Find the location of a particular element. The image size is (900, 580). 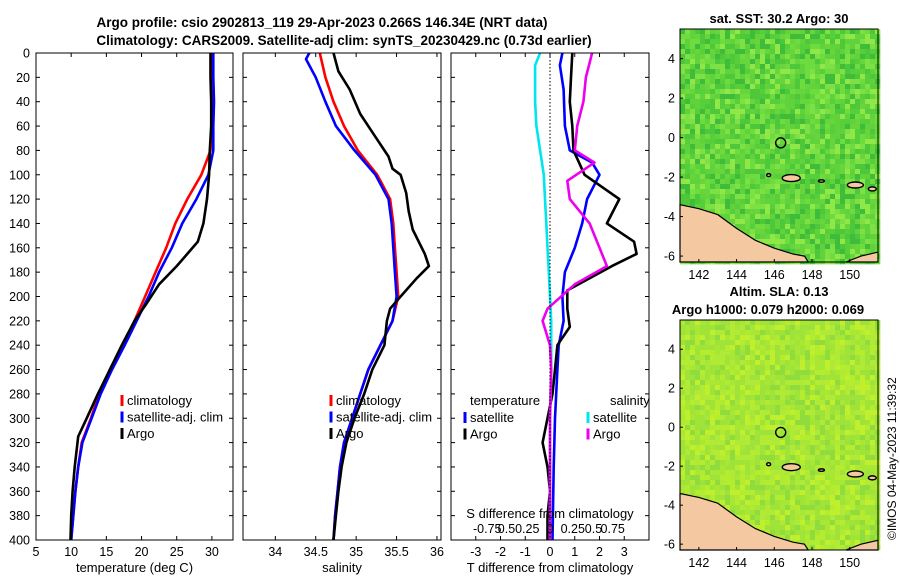

series-line-temperature-argo is located at coordinates (589, 296).